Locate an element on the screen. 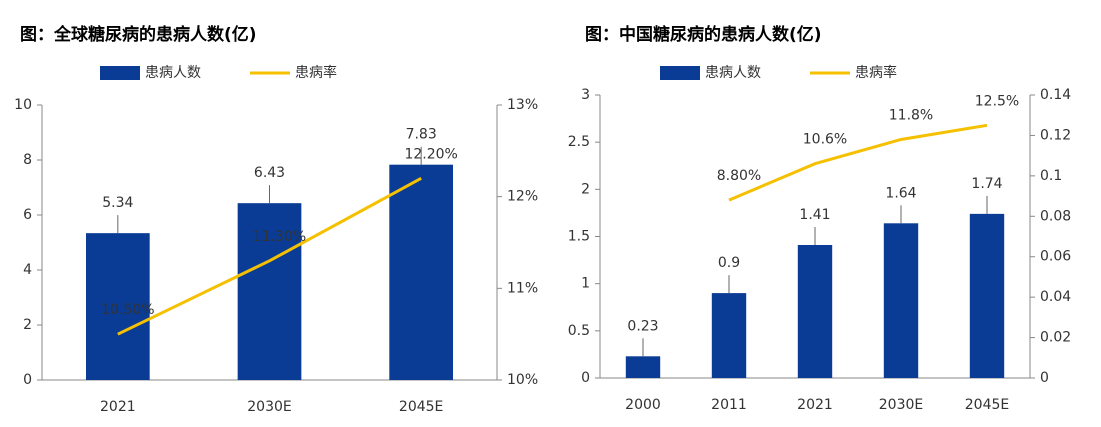 Image resolution: width=1101 pixels, height=427 pixels. y2-tick-label: 13% is located at coordinates (522, 105).